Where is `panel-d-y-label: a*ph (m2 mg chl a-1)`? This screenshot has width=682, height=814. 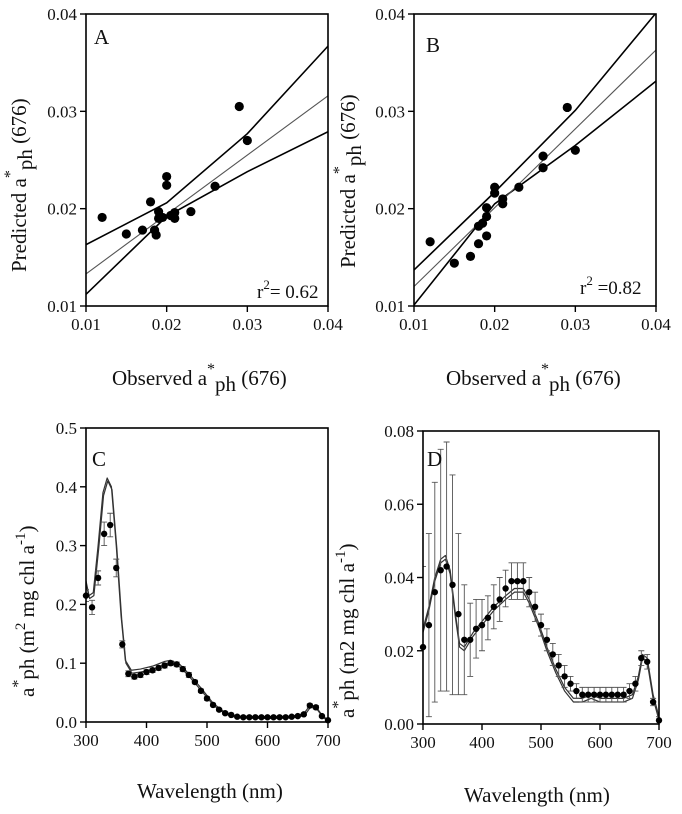
panel-d-y-label: a*ph (m2 mg chl a-1) is located at coordinates (344, 631).